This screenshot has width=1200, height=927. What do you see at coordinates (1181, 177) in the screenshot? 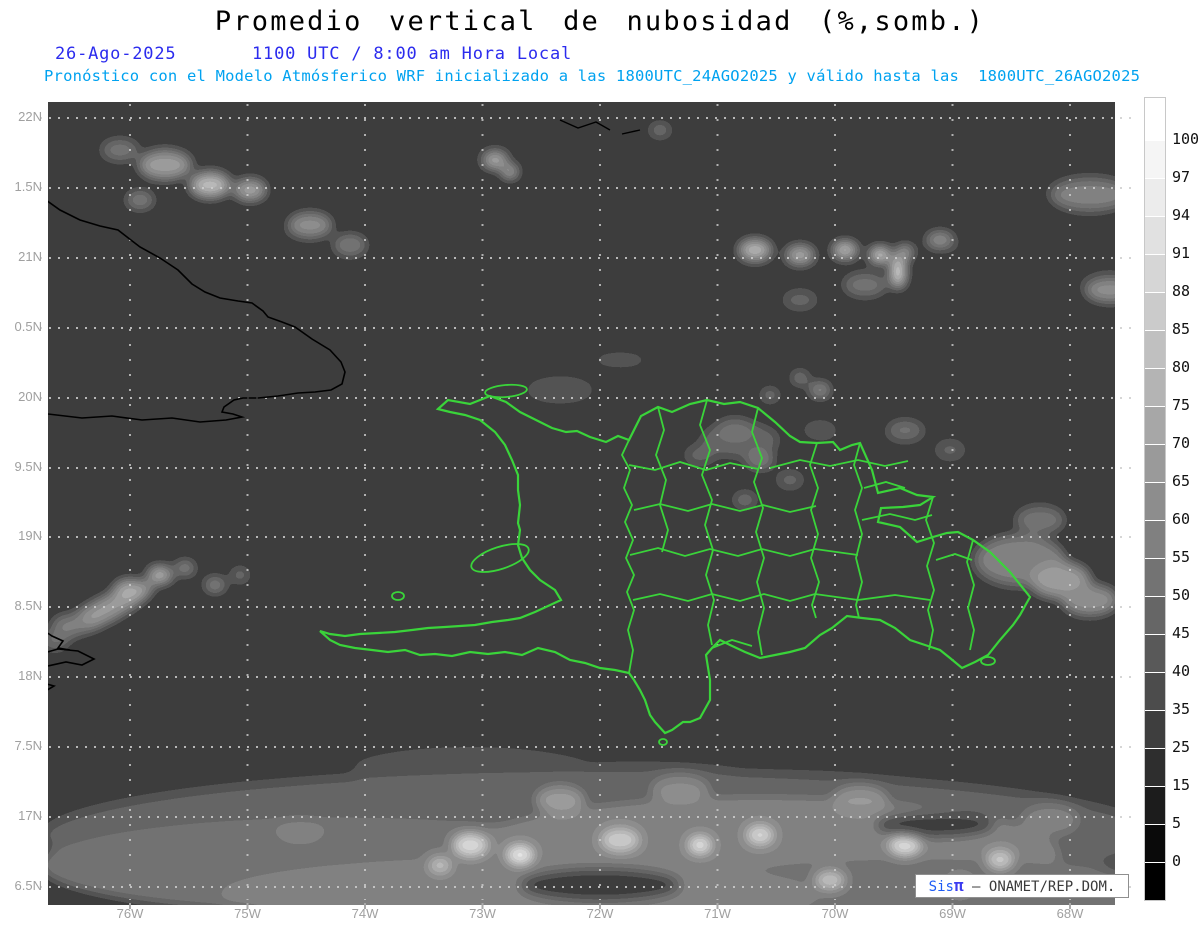
I see `colorbar-tick-label: 97` at bounding box center [1181, 177].